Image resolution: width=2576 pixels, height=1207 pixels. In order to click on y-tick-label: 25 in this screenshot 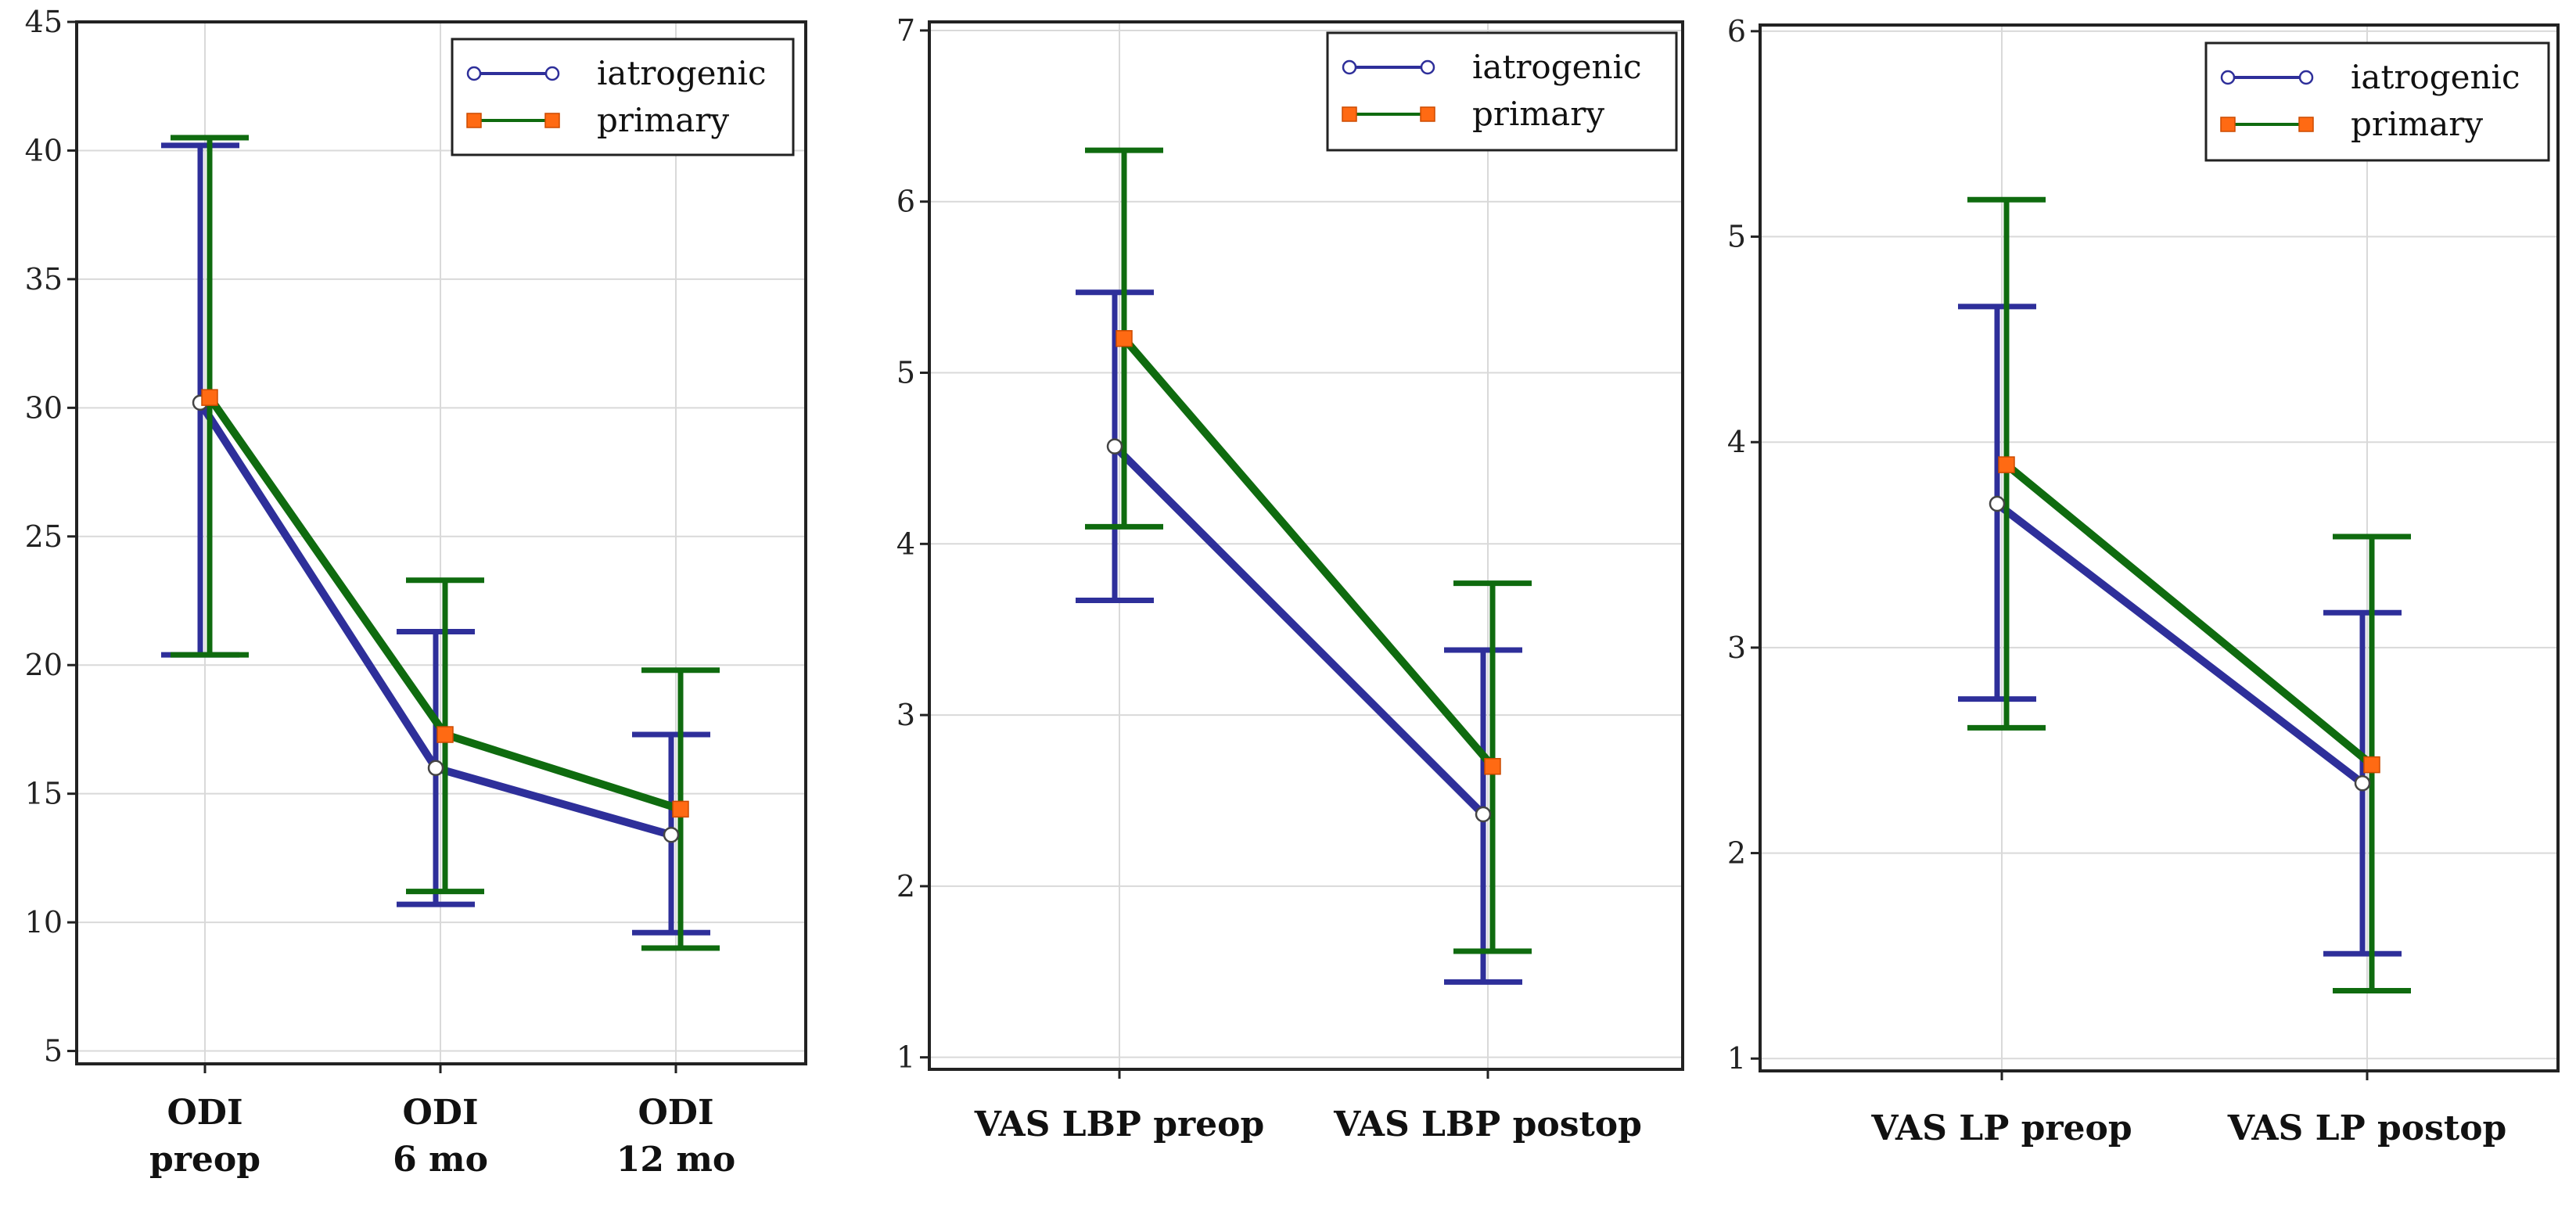, I will do `click(44, 537)`.